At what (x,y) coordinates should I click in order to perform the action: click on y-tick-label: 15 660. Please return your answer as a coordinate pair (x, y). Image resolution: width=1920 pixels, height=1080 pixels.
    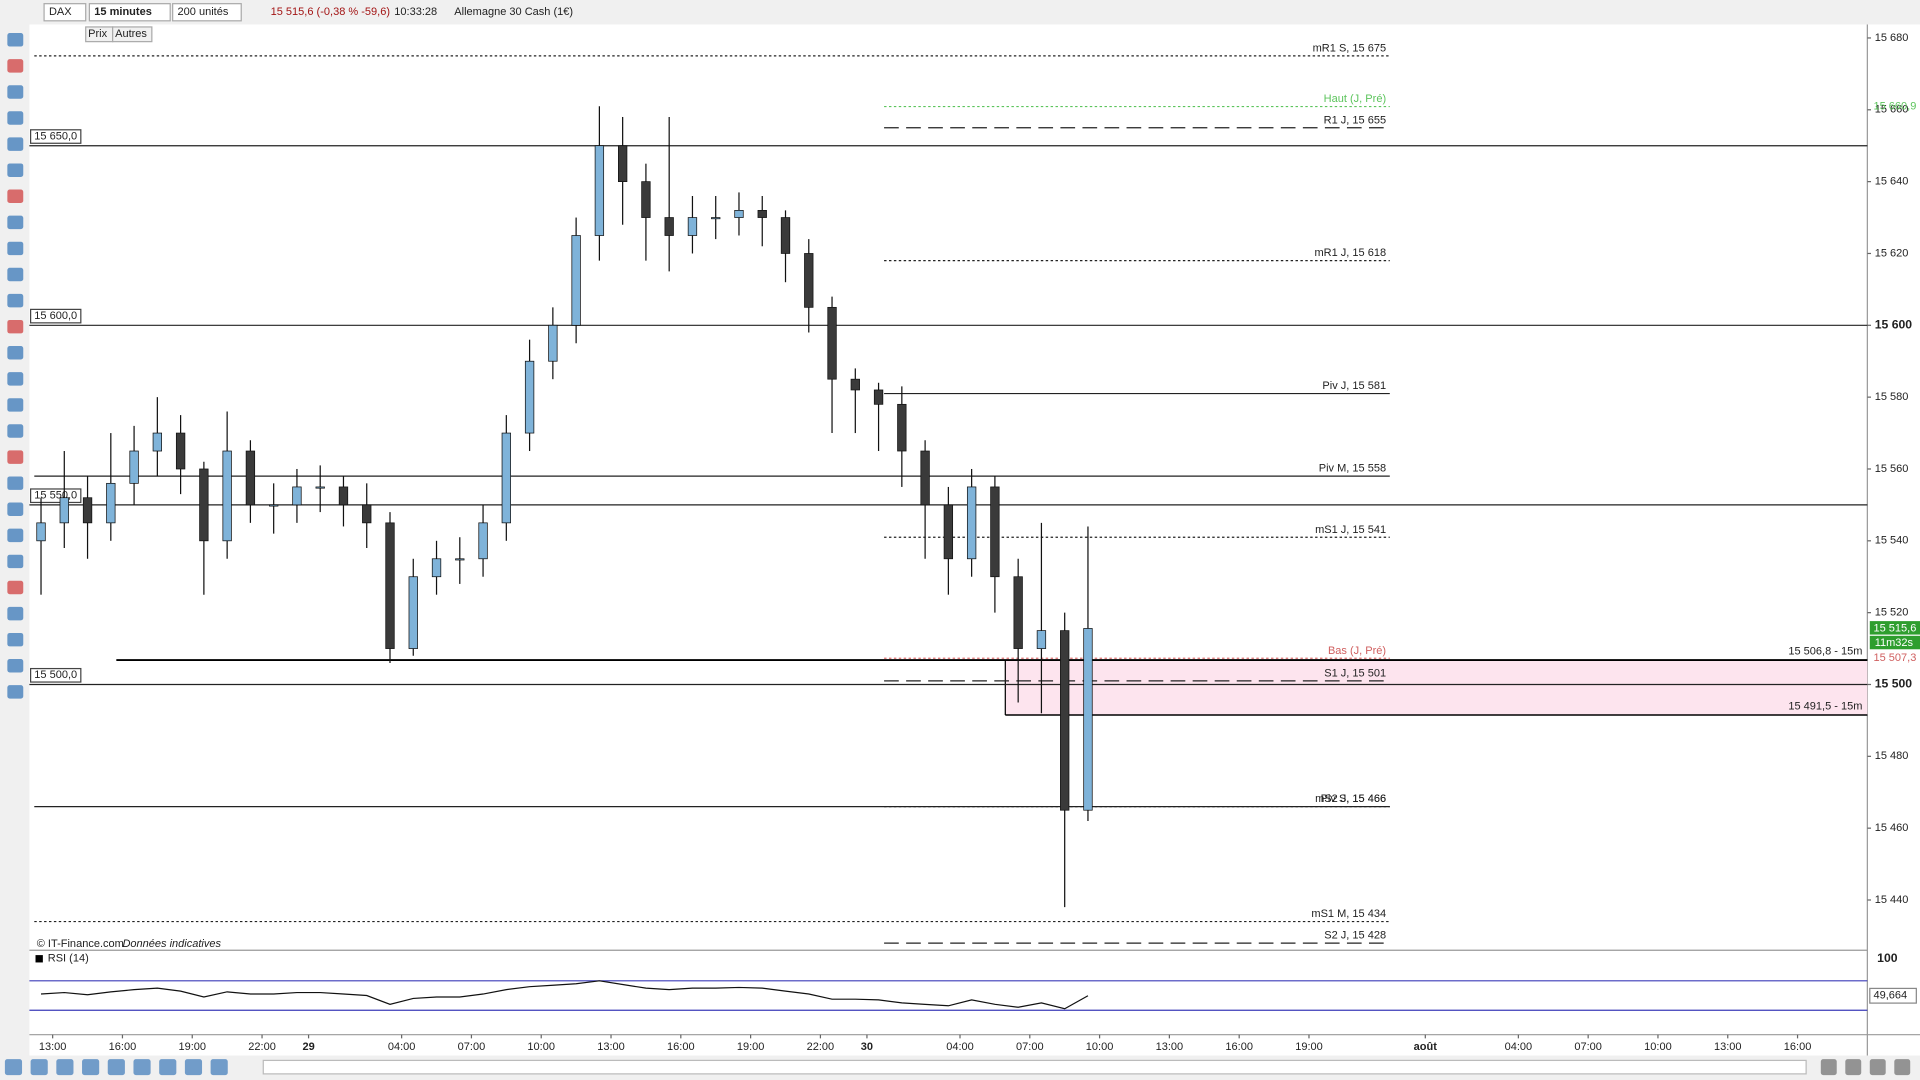
    Looking at the image, I should click on (1892, 110).